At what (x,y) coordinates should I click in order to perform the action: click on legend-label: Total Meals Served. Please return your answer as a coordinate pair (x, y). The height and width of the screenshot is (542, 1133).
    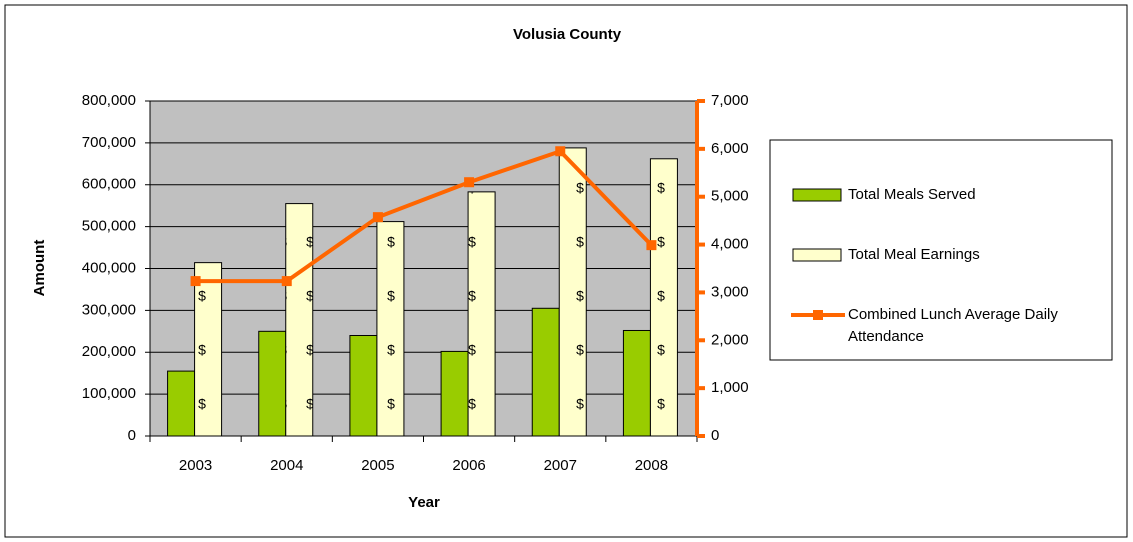
    Looking at the image, I should click on (912, 194).